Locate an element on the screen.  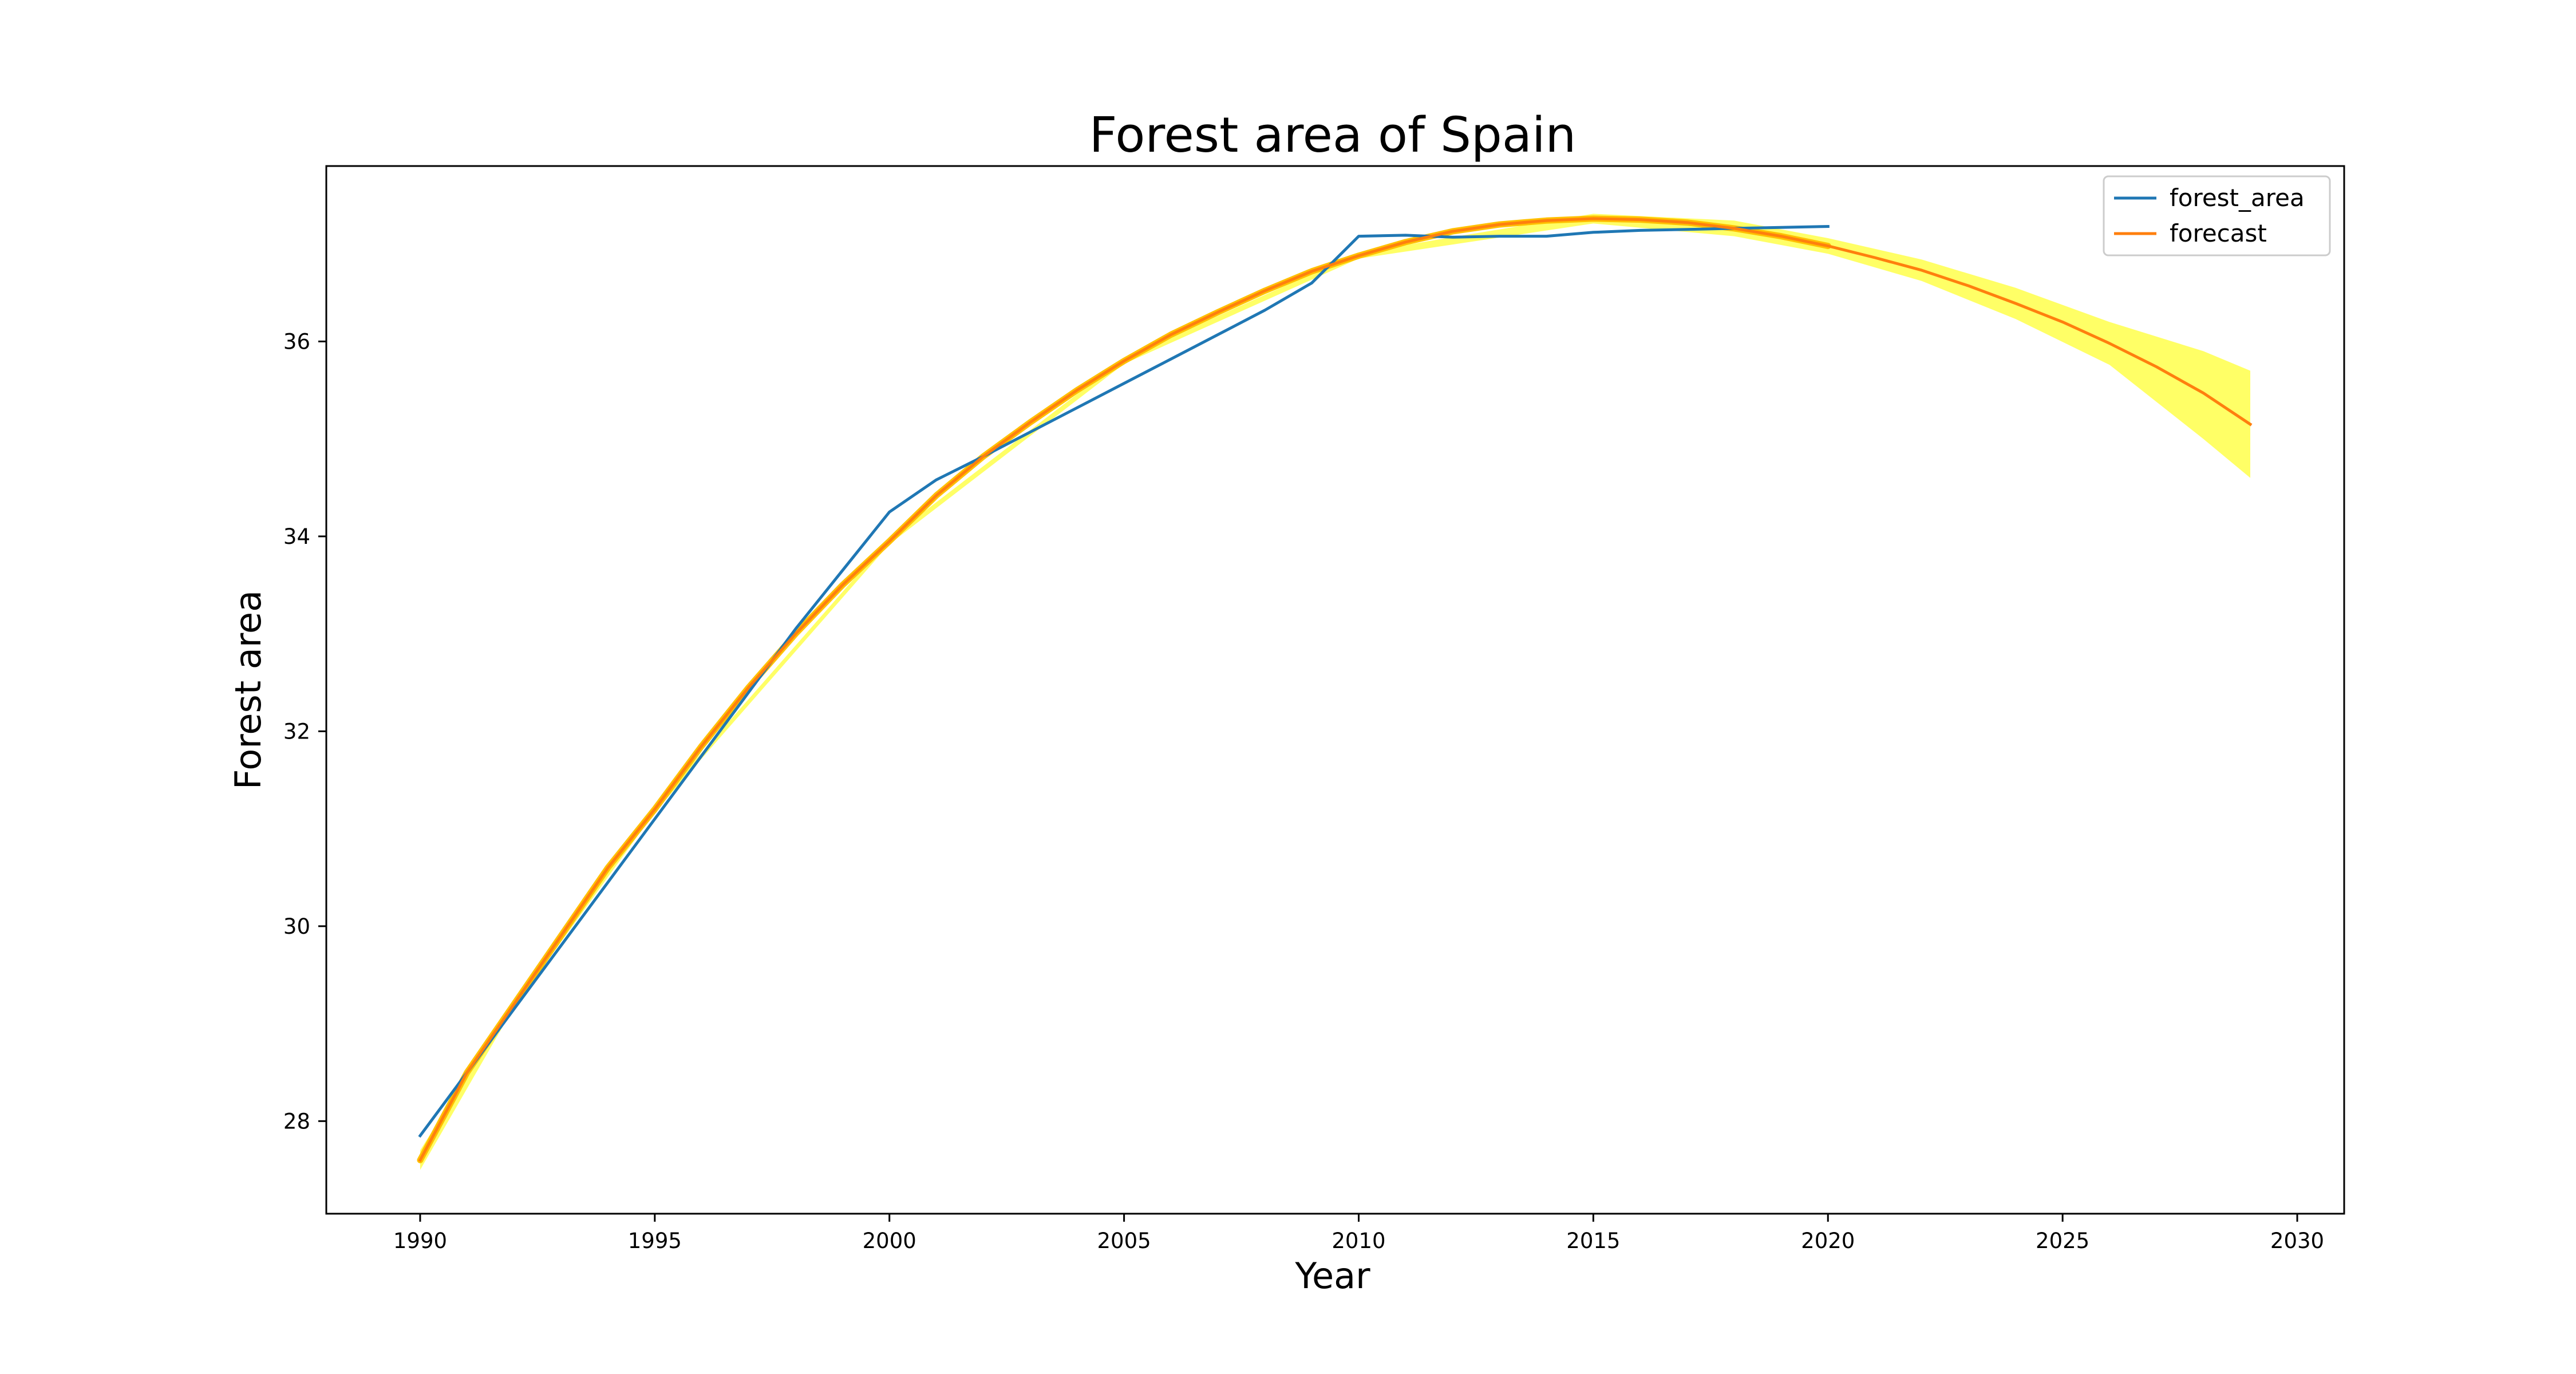
chart-title: Forest area of Spain is located at coordinates (1333, 135).